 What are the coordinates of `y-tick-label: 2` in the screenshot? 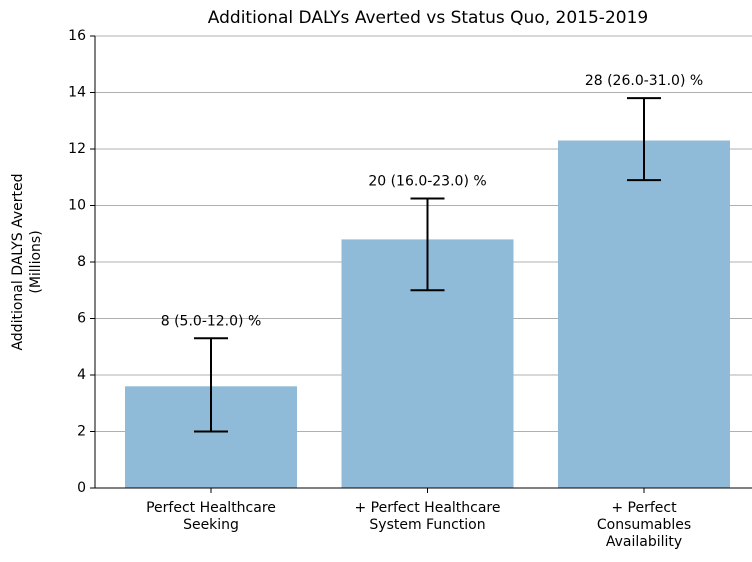 It's located at (81, 432).